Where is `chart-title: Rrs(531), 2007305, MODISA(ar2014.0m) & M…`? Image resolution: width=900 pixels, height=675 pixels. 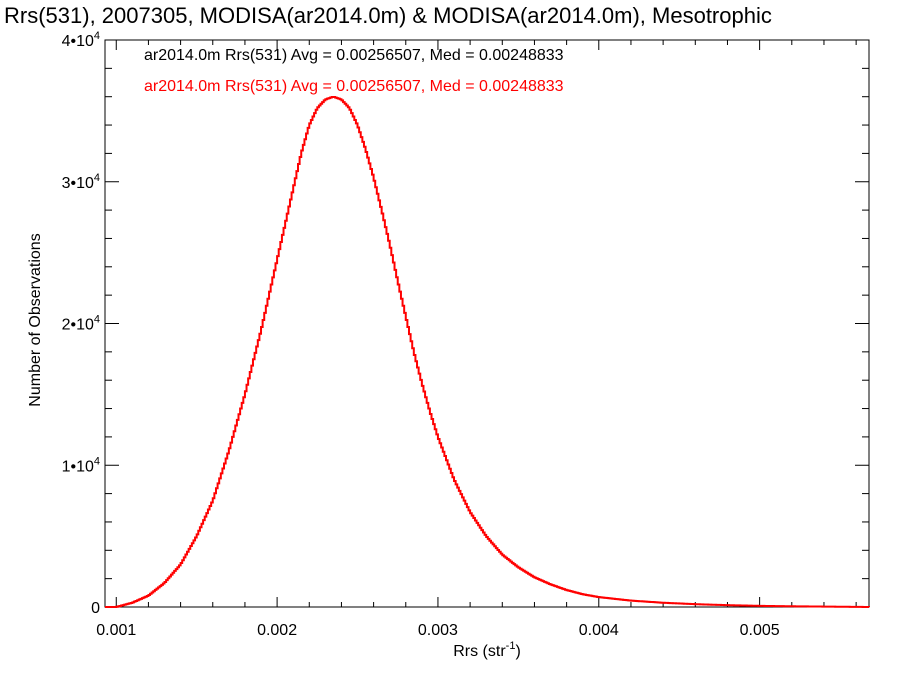
chart-title: Rrs(531), 2007305, MODISA(ar2014.0m) & M… is located at coordinates (388, 15).